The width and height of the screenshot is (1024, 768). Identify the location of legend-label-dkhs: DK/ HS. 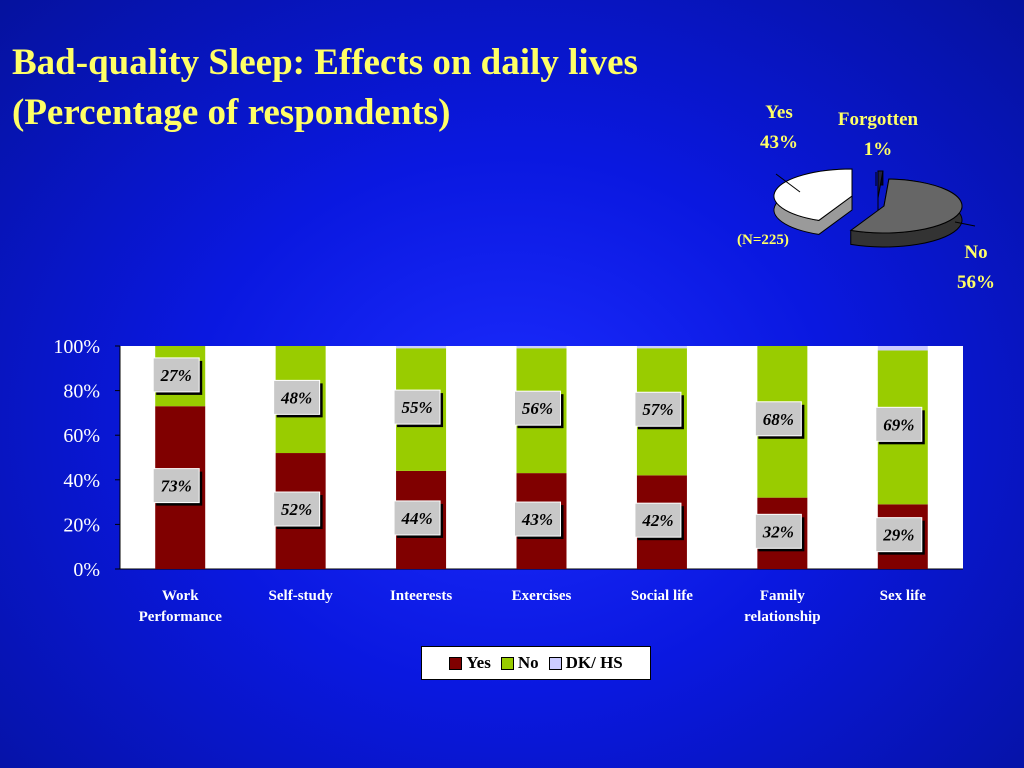
(594, 662).